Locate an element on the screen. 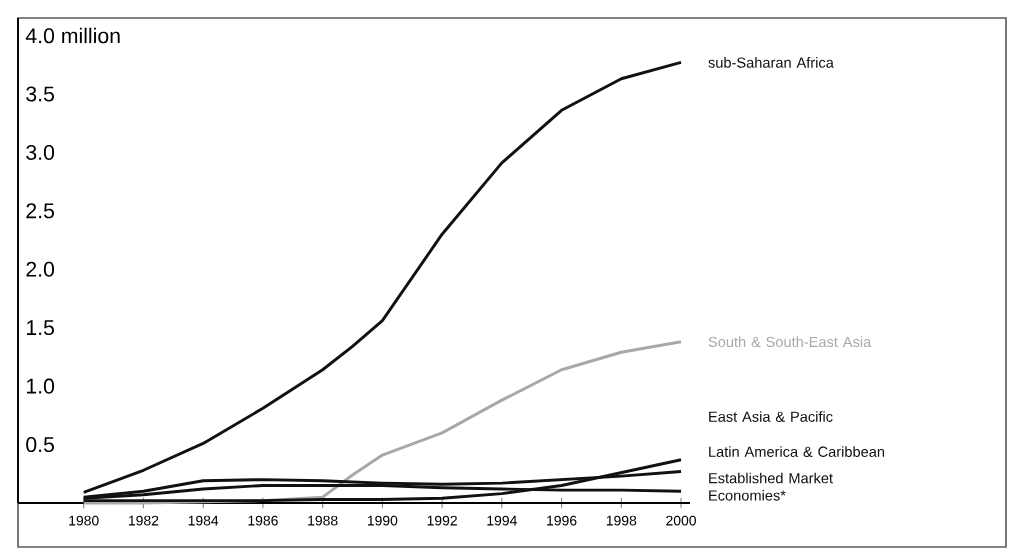 Image resolution: width=1010 pixels, height=549 pixels. x-tick-label: 1992 is located at coordinates (442, 520).